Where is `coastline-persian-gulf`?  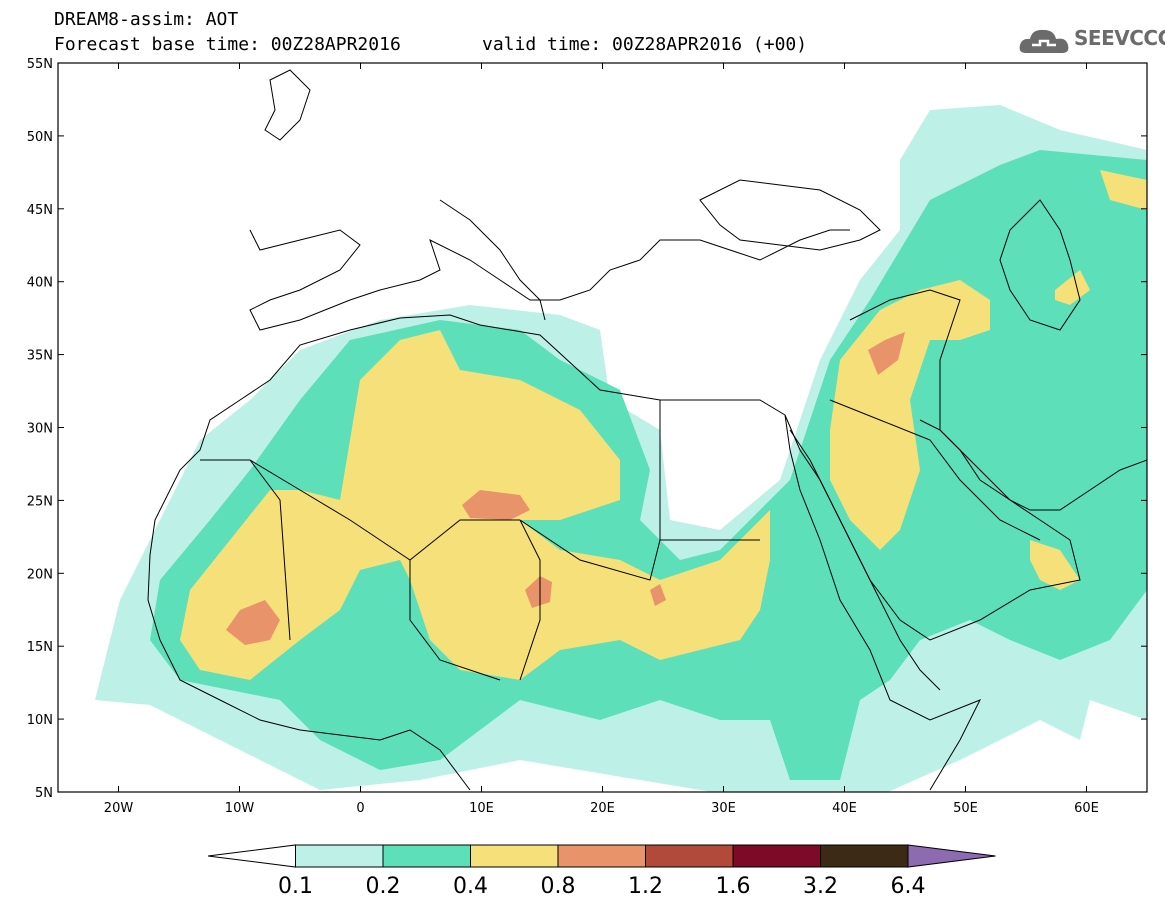
coastline-persian-gulf is located at coordinates (1043, 470).